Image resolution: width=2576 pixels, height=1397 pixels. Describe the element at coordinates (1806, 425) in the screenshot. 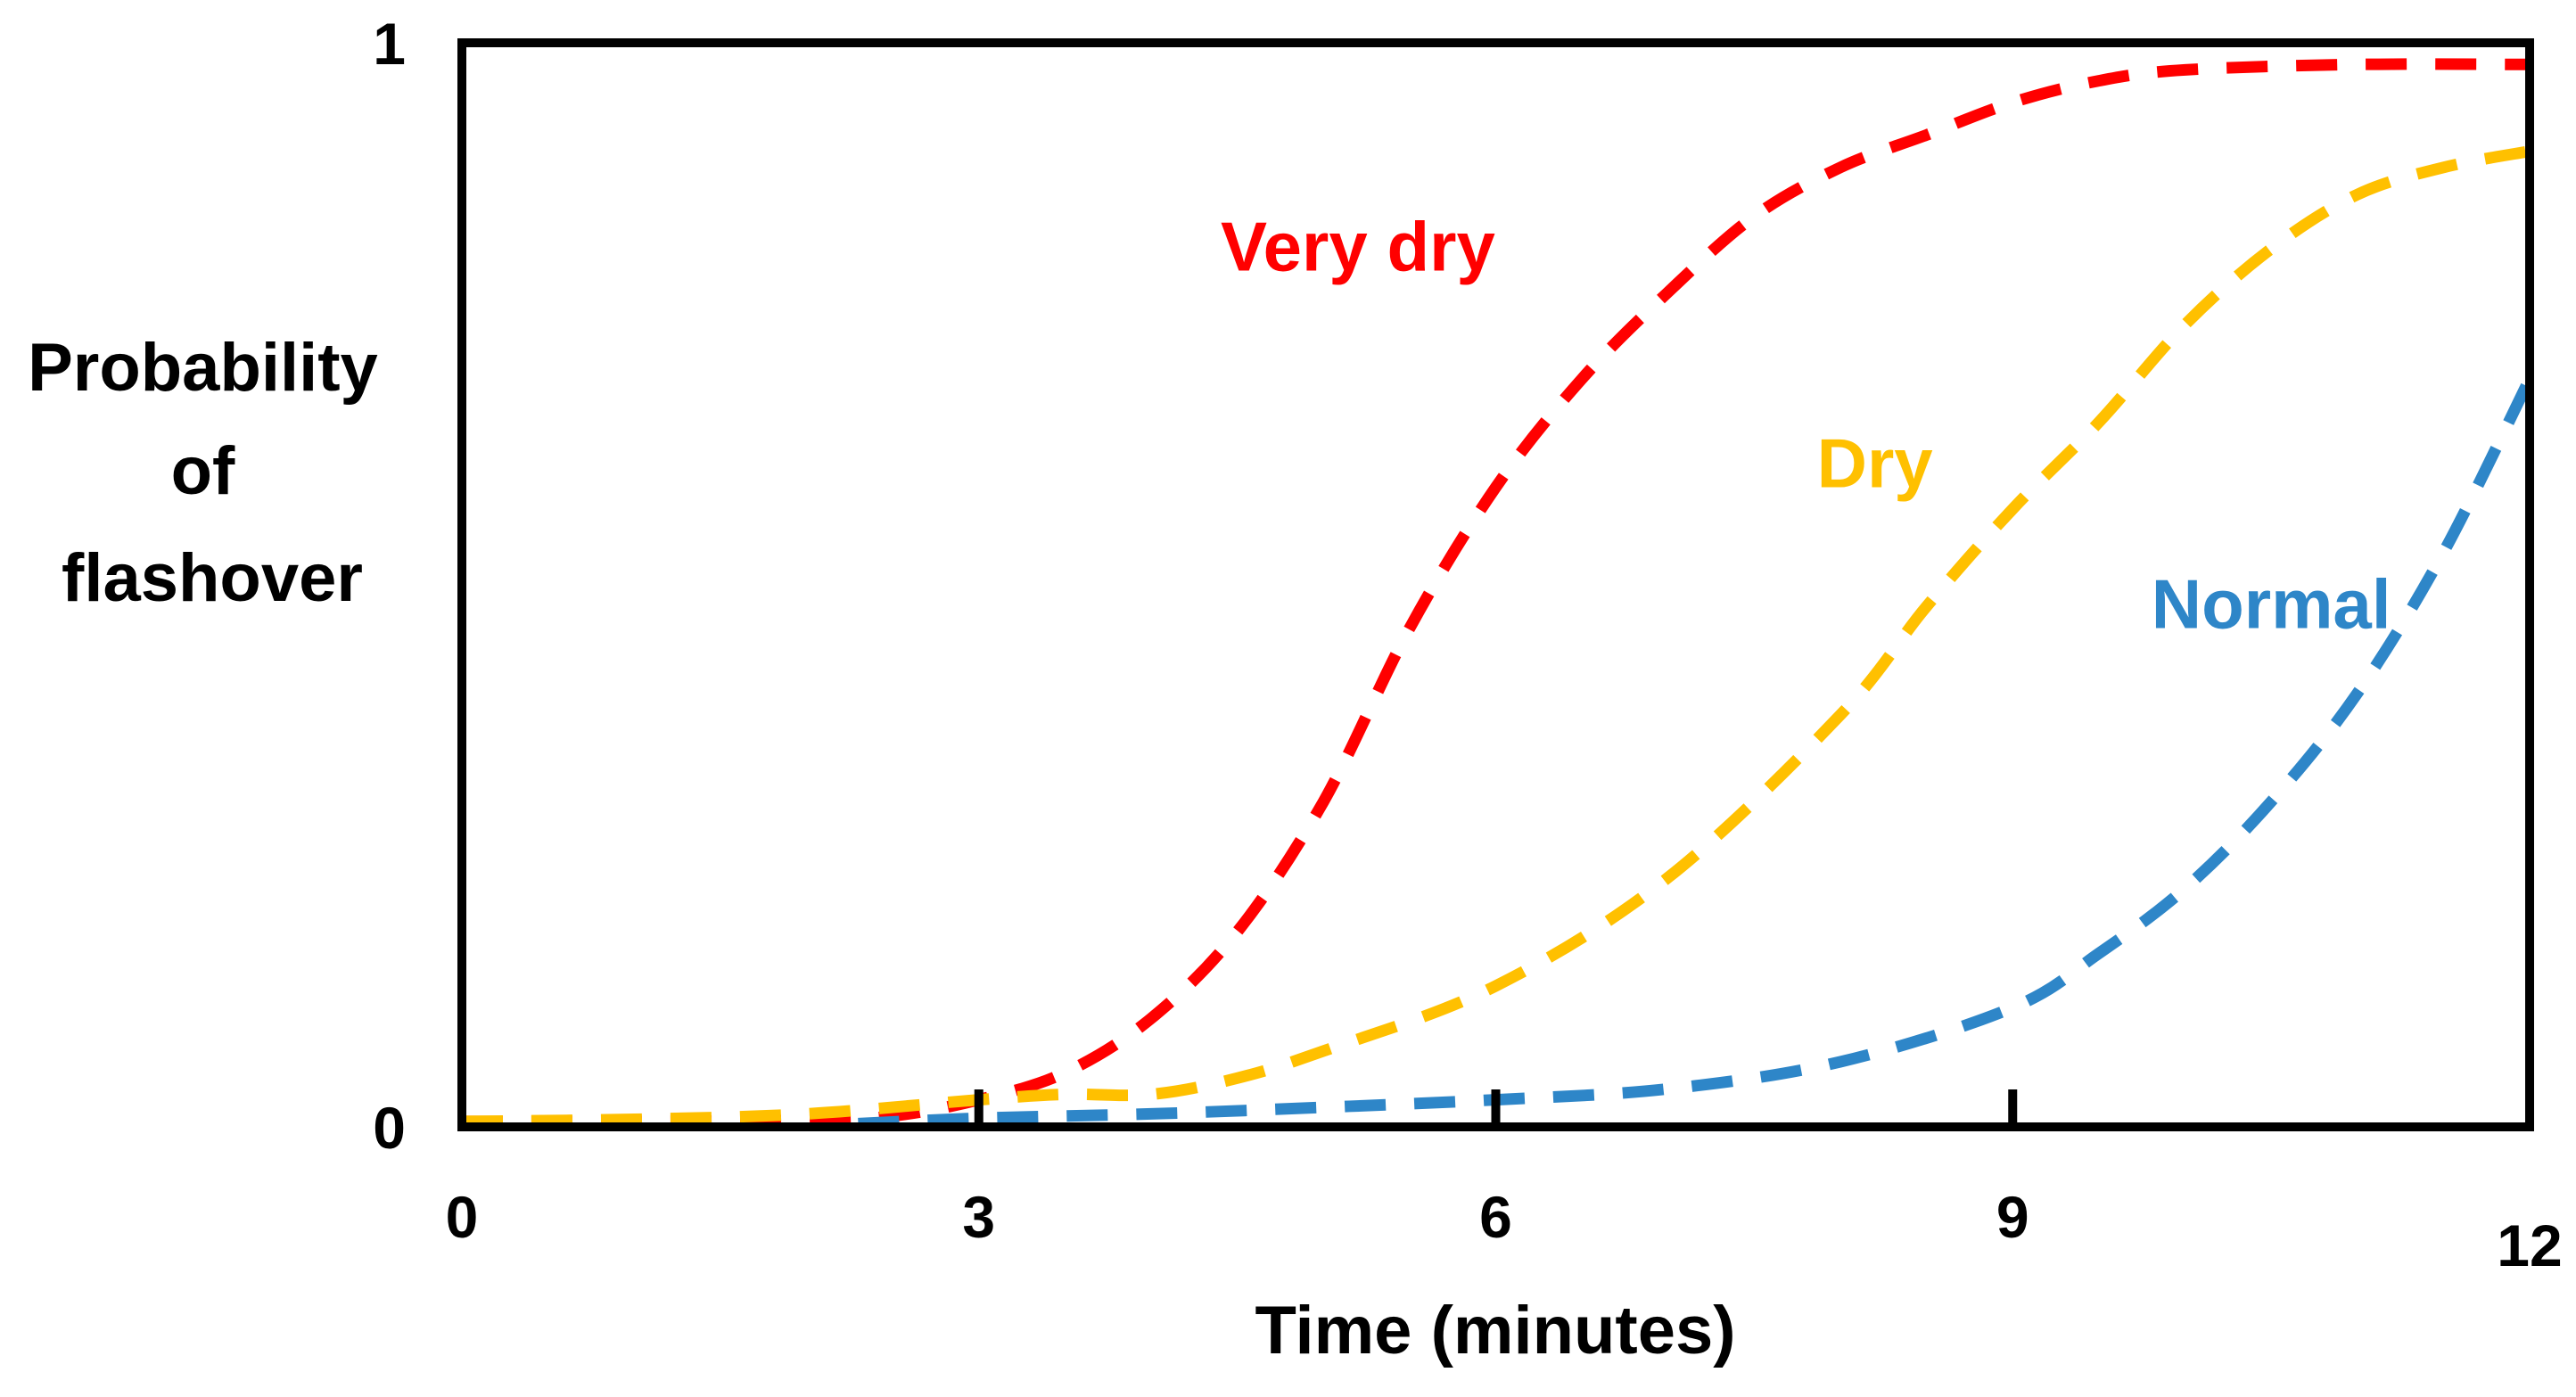

I see `series-labels: Very dry Dry Normal` at that location.